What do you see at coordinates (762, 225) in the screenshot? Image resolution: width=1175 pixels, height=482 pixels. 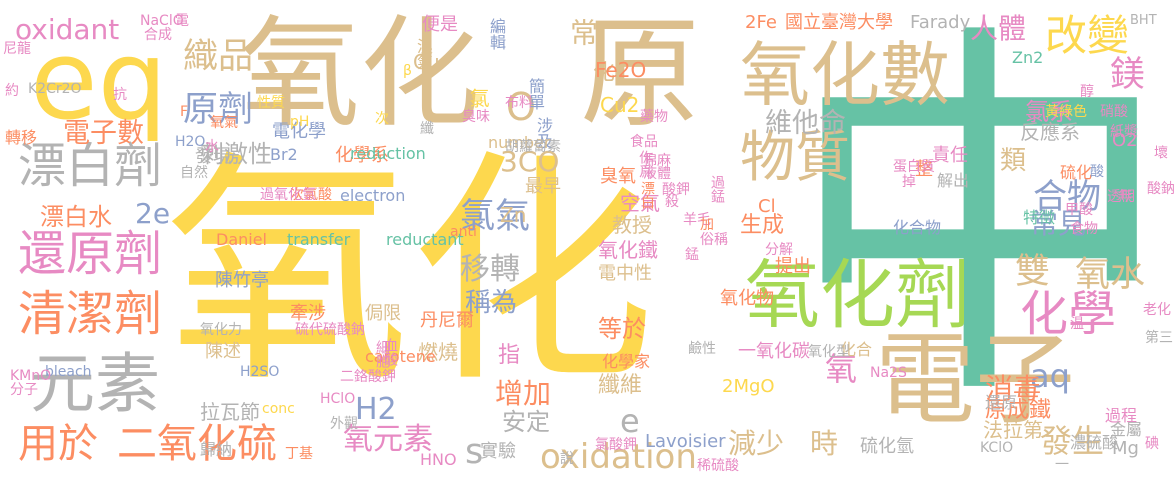 I see `cloud-word: 生成` at bounding box center [762, 225].